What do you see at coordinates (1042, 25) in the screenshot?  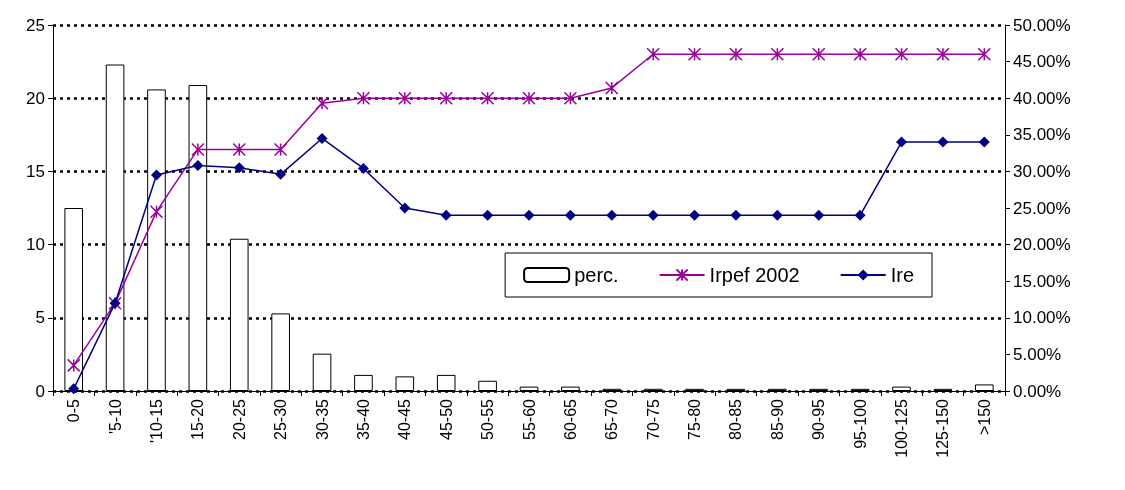 I see `y2-tick-label: 50.00%` at bounding box center [1042, 25].